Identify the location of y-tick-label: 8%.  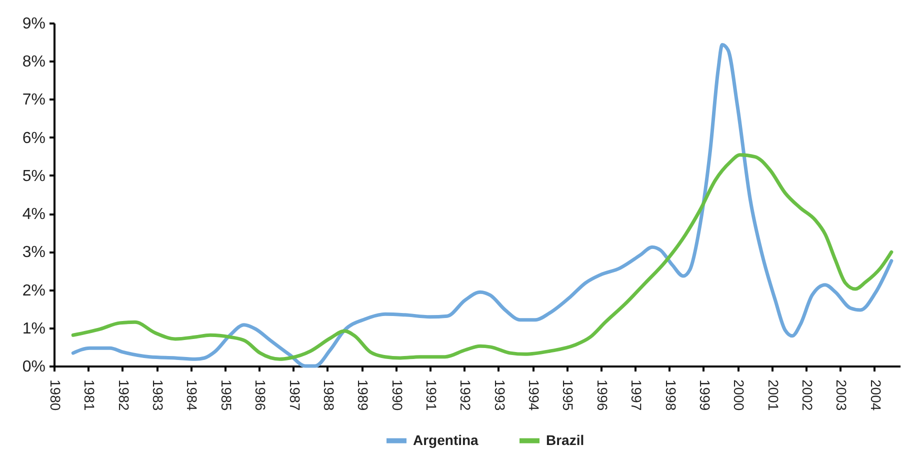
(34, 62).